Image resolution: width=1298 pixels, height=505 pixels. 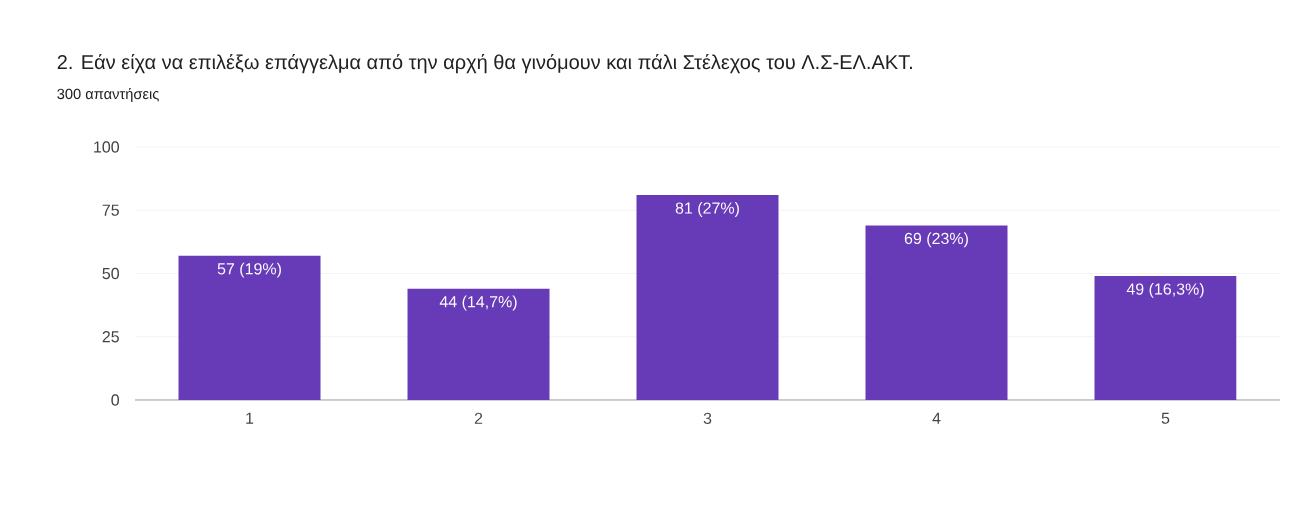 I want to click on y-tick-label: 100, so click(x=107, y=147).